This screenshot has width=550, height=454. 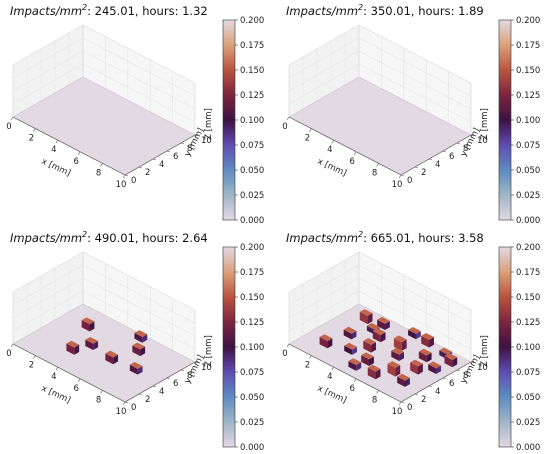 I want to click on impacts-exponent: 2, so click(x=85, y=235).